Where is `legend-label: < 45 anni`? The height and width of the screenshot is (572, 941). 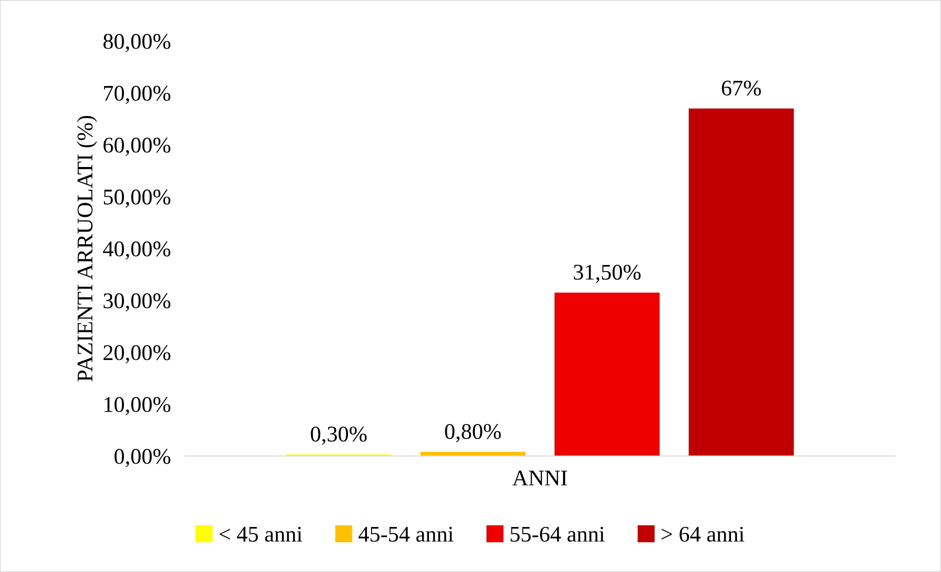
legend-label: < 45 anni is located at coordinates (261, 534).